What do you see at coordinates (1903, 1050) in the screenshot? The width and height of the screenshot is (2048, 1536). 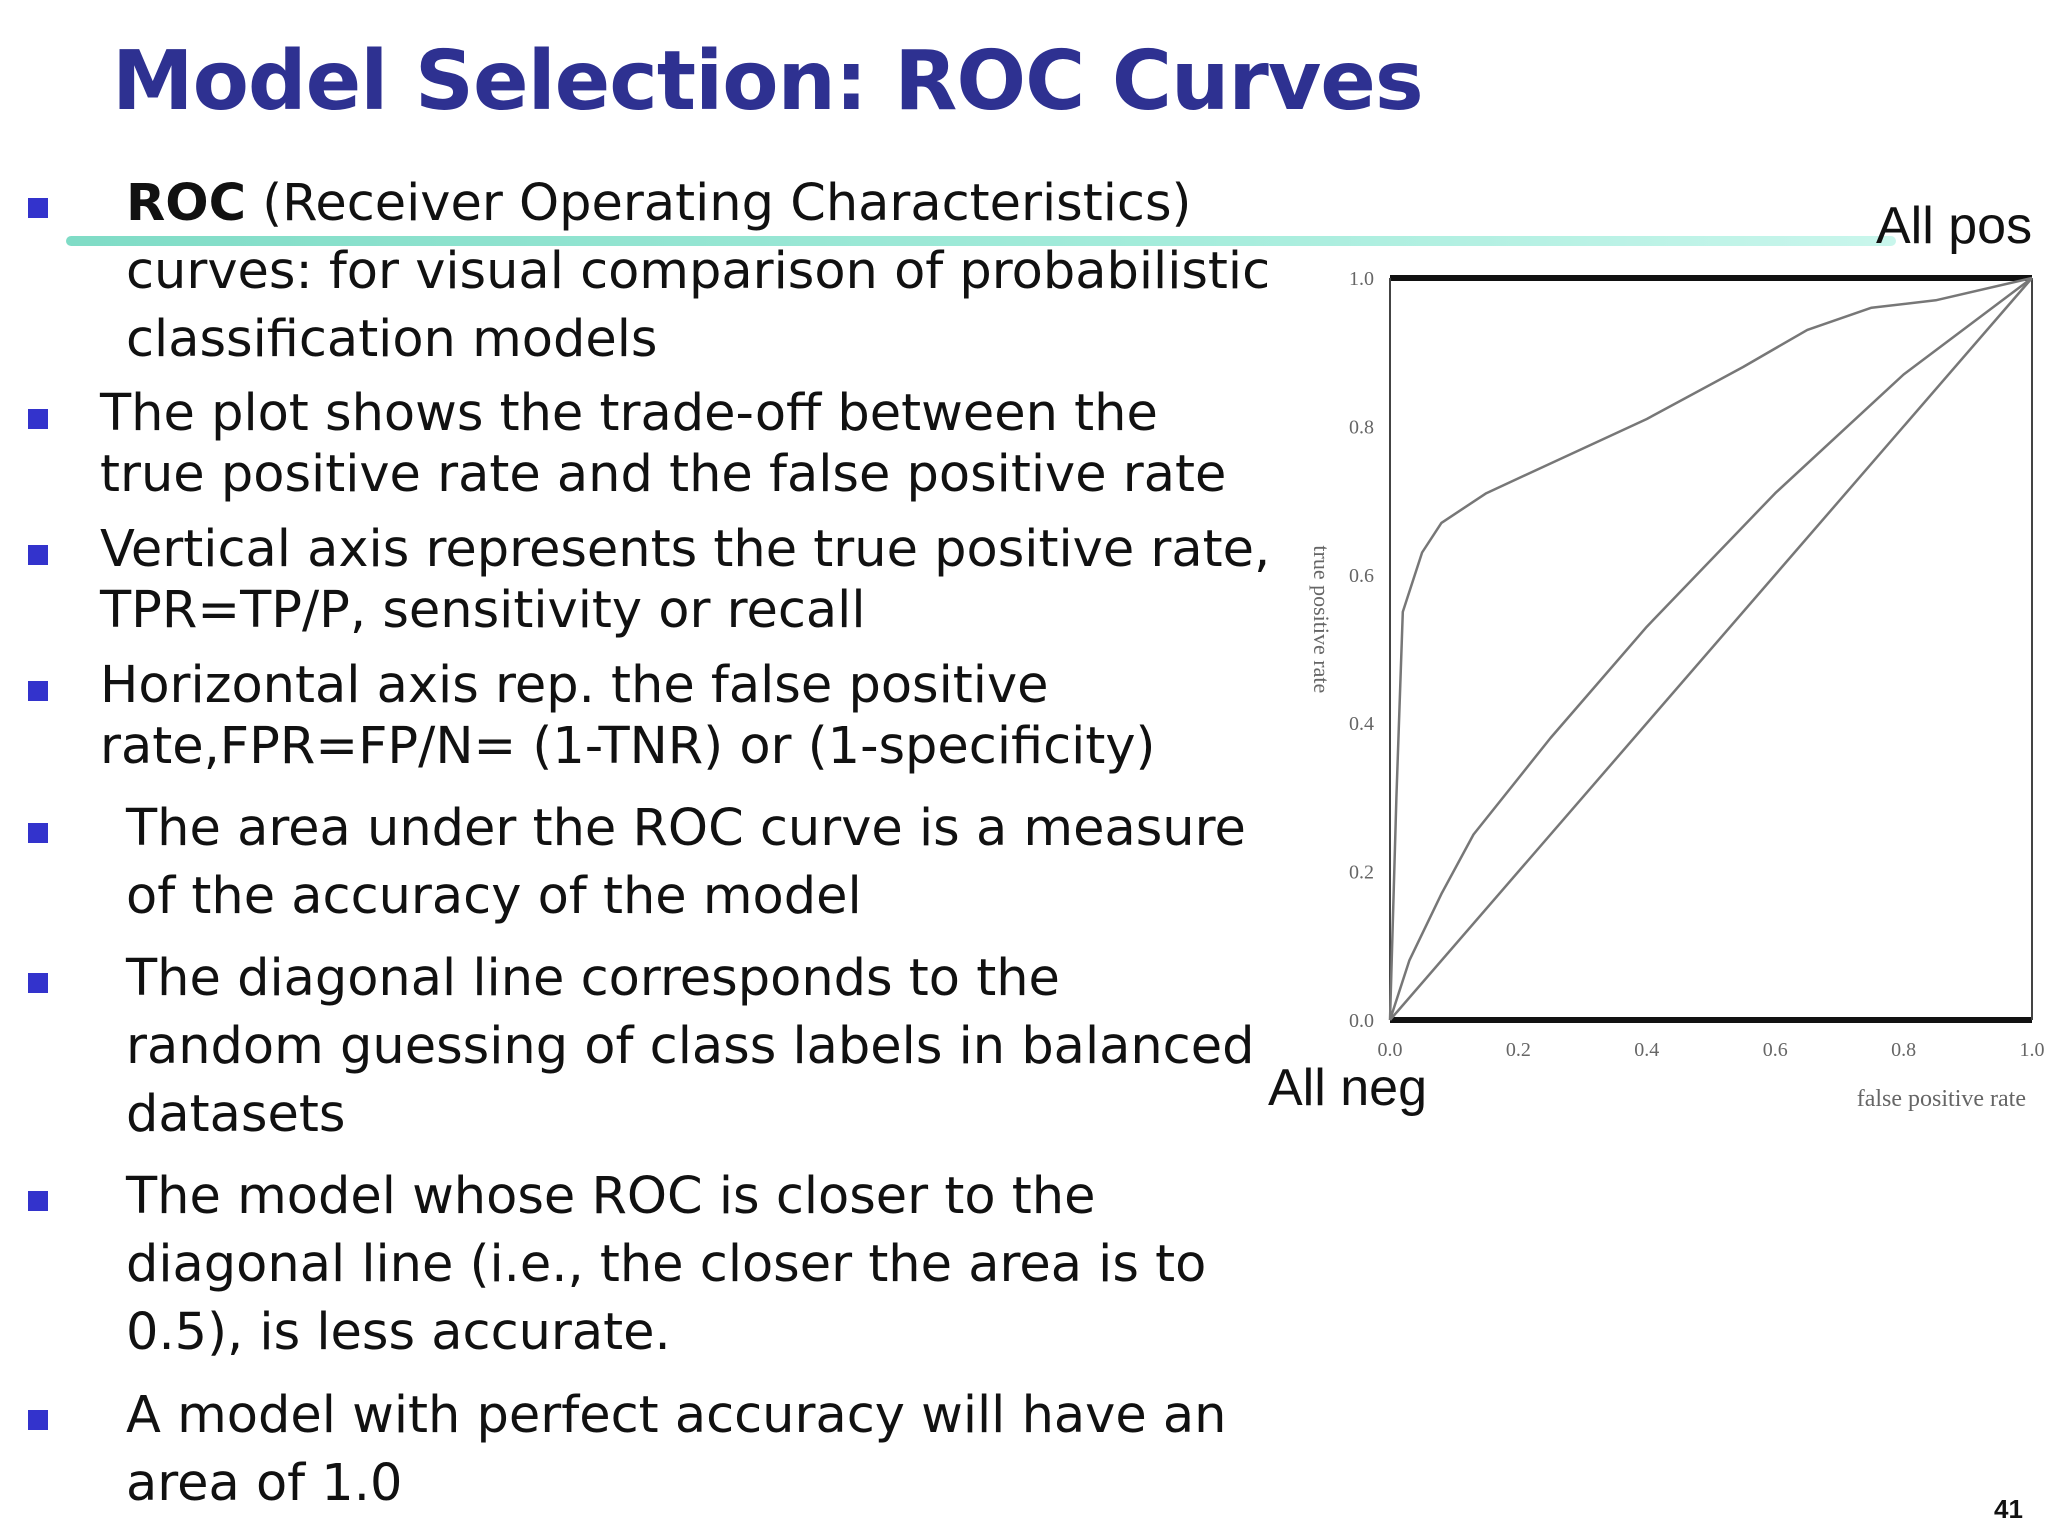 I see `x-tick-label: 0.8` at bounding box center [1903, 1050].